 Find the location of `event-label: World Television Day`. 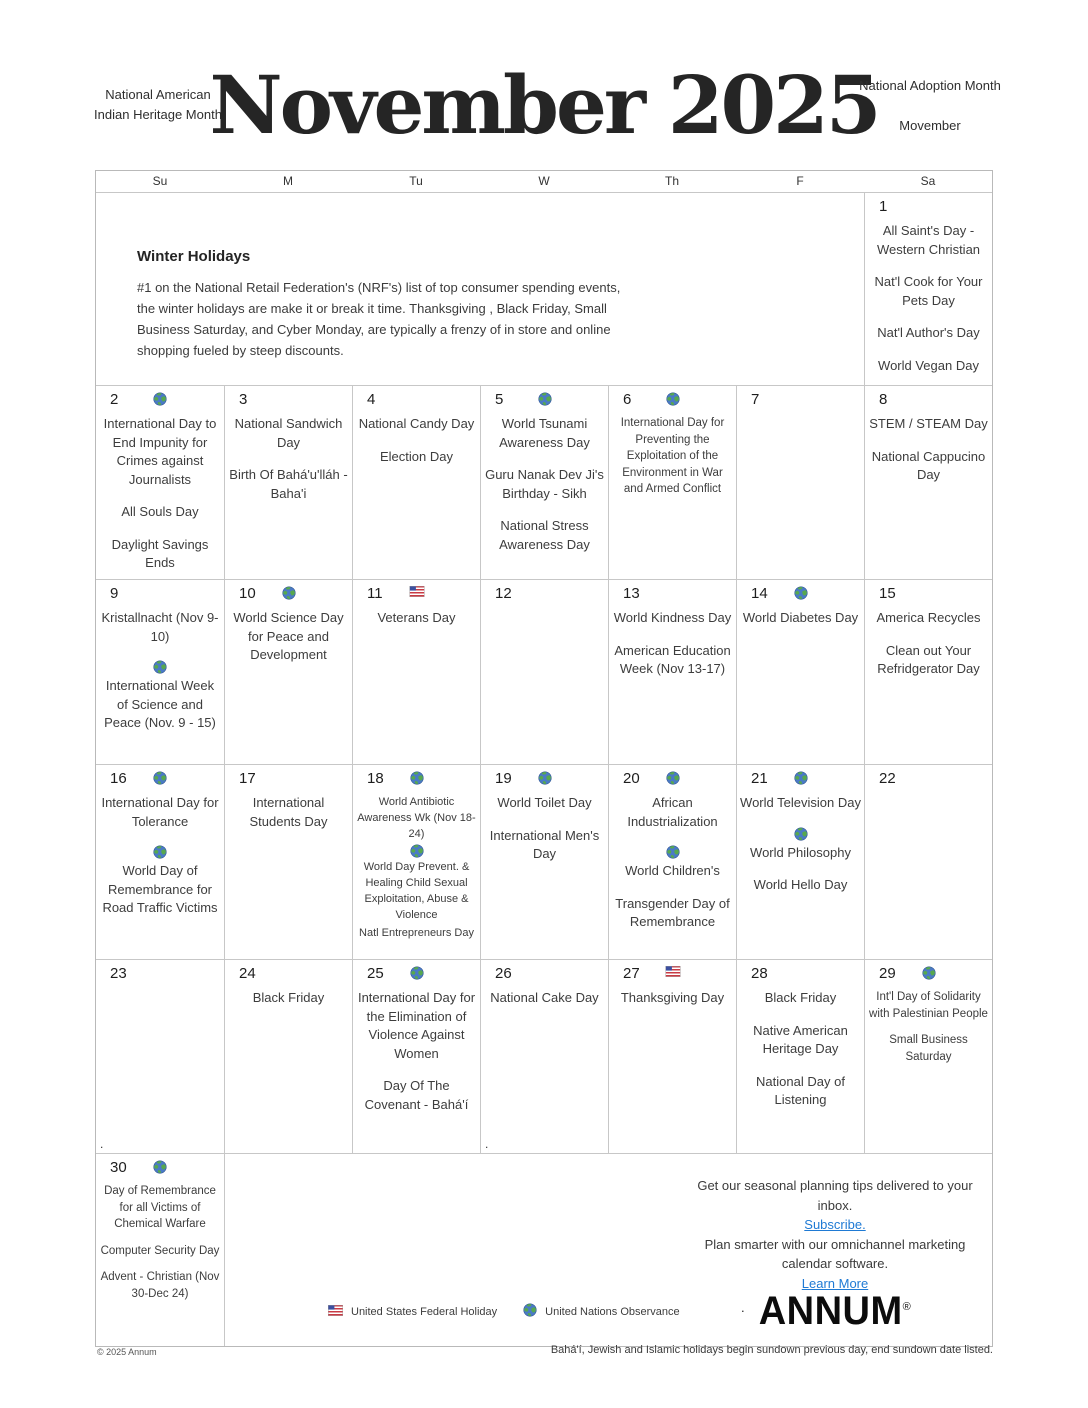

event-label: World Television Day is located at coordinates (800, 802).